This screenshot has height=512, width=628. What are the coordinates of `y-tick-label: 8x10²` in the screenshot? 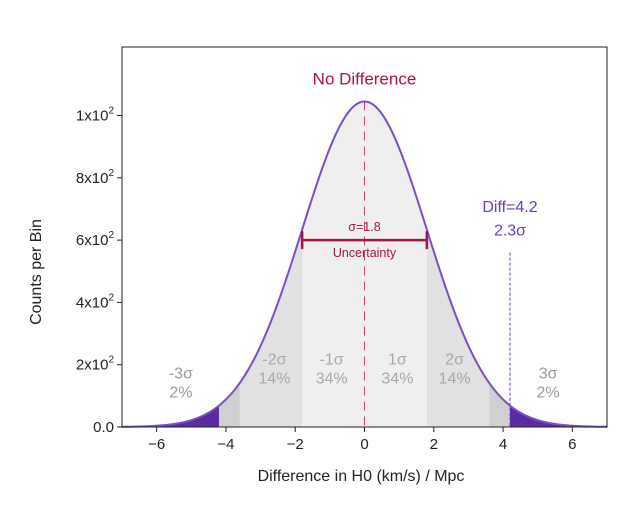 It's located at (95, 177).